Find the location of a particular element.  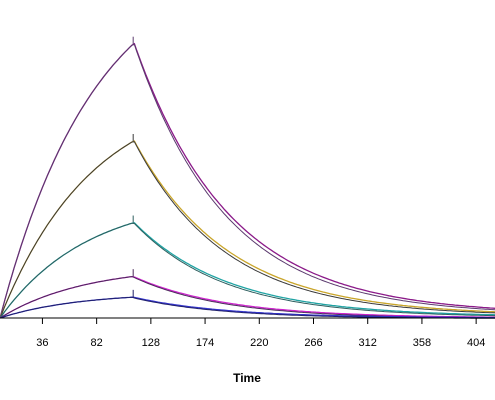

x-tick-label: 36 is located at coordinates (42, 343).